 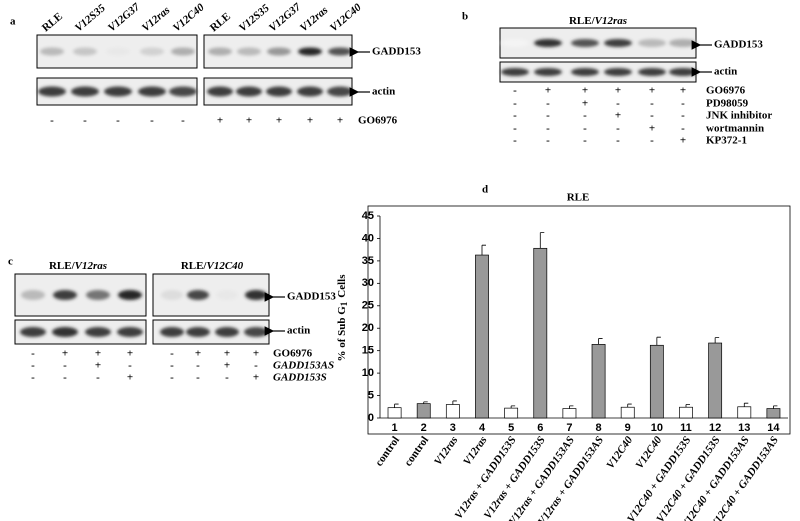 What do you see at coordinates (582, 21) in the screenshot?
I see `title-part: RLE/` at bounding box center [582, 21].